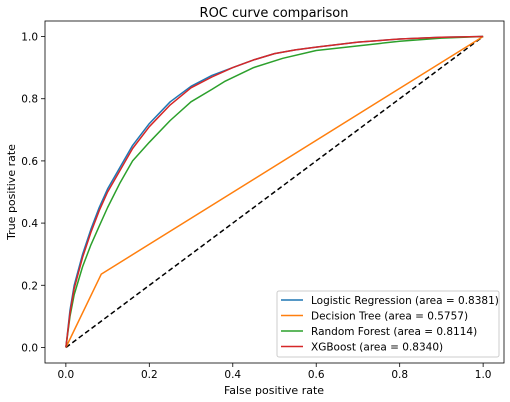 The image size is (510, 402). I want to click on x-tick-label: 0.2, so click(149, 375).